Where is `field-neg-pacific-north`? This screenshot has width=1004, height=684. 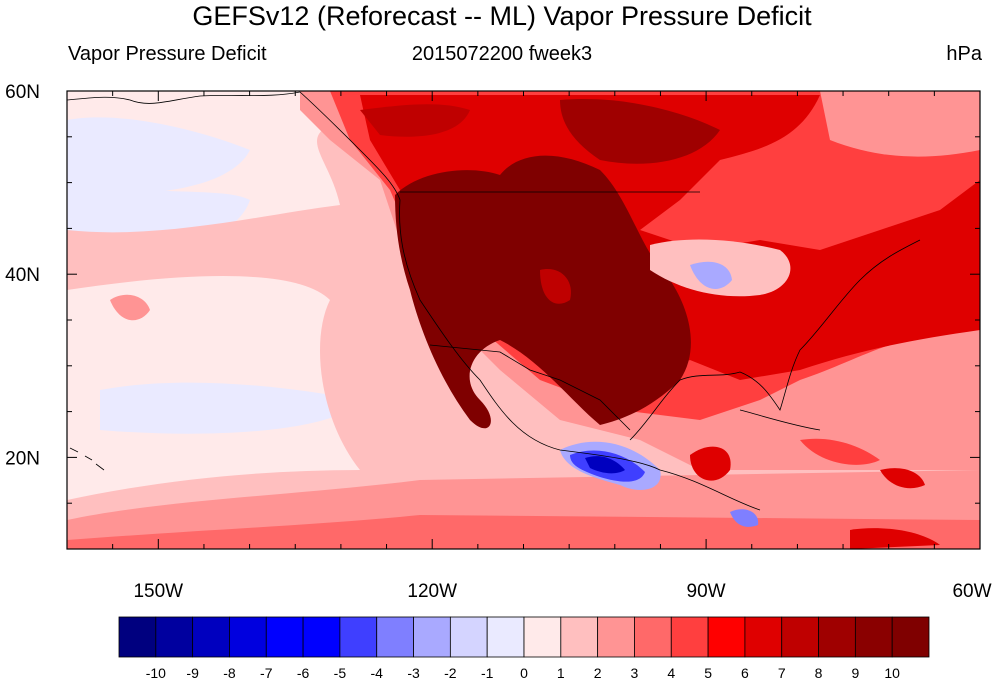 field-neg-pacific-north is located at coordinates (158, 155).